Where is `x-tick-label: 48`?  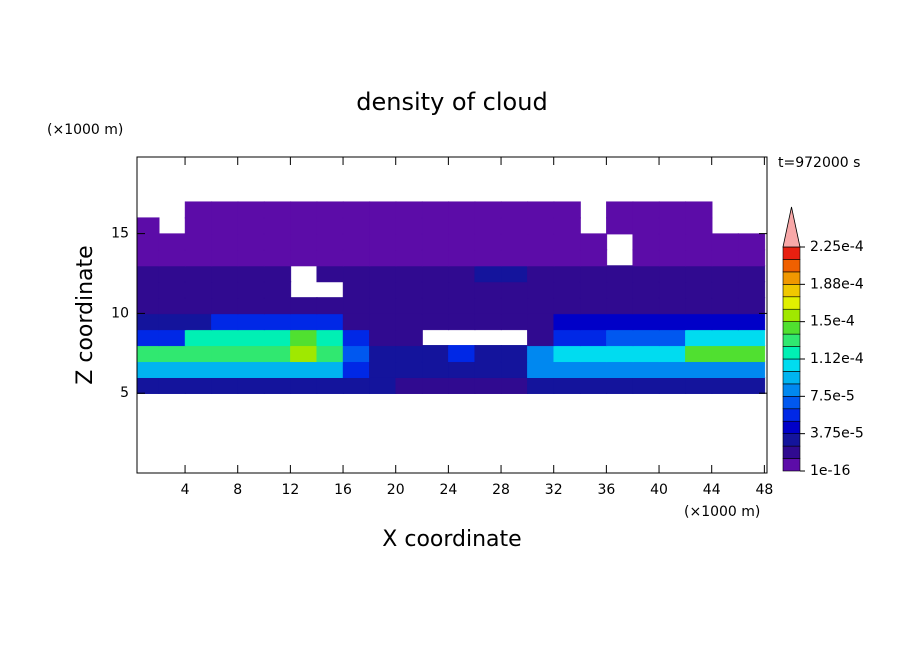 x-tick-label: 48 is located at coordinates (764, 490).